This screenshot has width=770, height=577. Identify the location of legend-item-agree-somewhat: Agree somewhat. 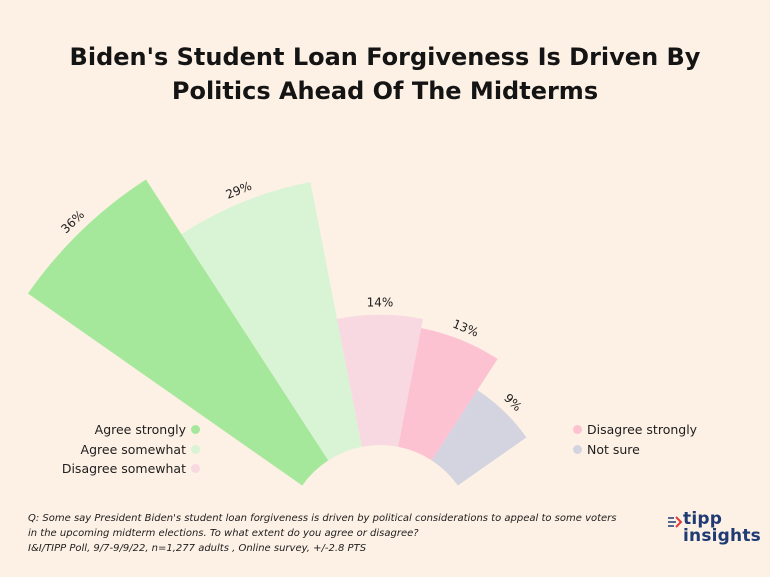
(110, 450).